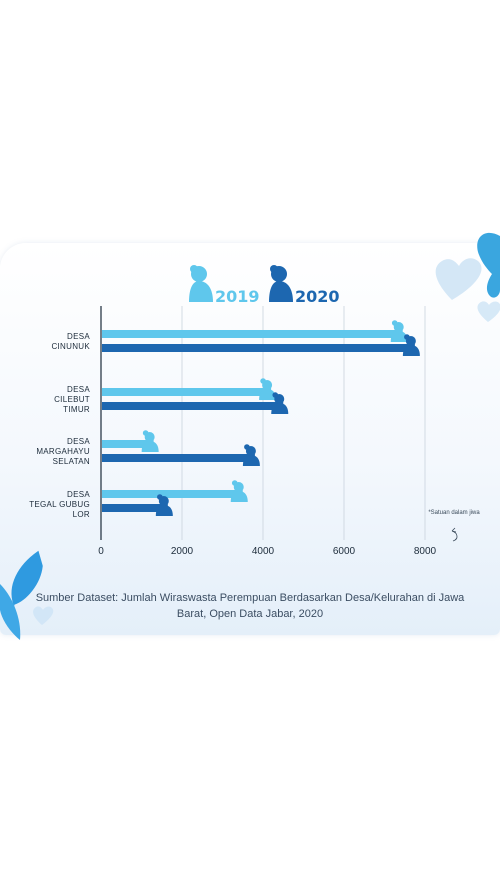  I want to click on category-label-2: DESA CILEBUT TIMUR, so click(49, 400).